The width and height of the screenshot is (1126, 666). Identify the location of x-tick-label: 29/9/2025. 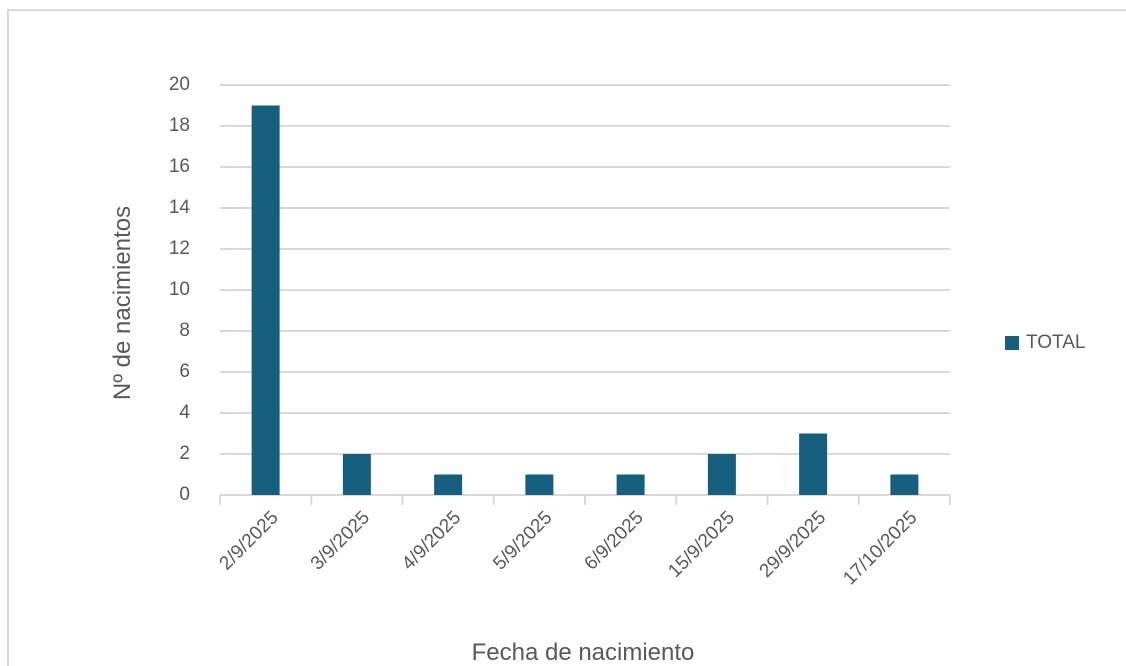
(793, 544).